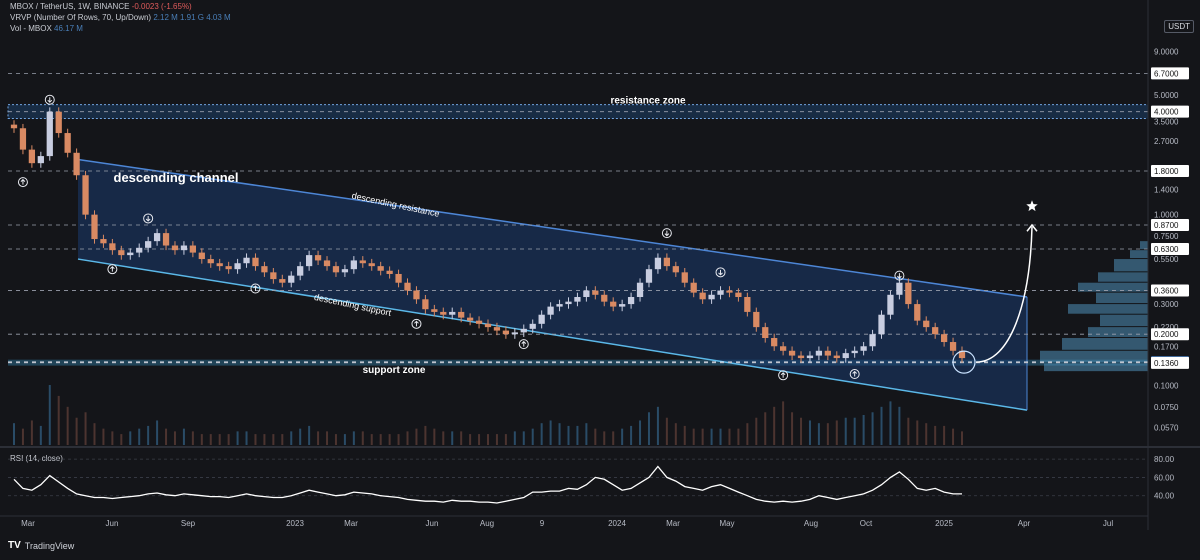 The image size is (1200, 560). I want to click on target-star-icon, so click(1032, 206).